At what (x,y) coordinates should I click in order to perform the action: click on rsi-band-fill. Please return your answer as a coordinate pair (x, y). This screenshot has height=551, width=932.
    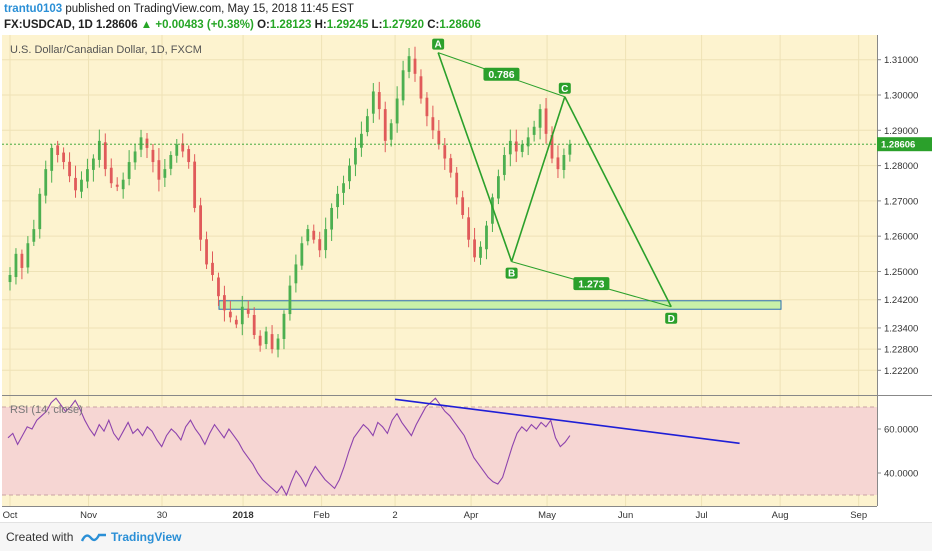
    Looking at the image, I should click on (439, 451).